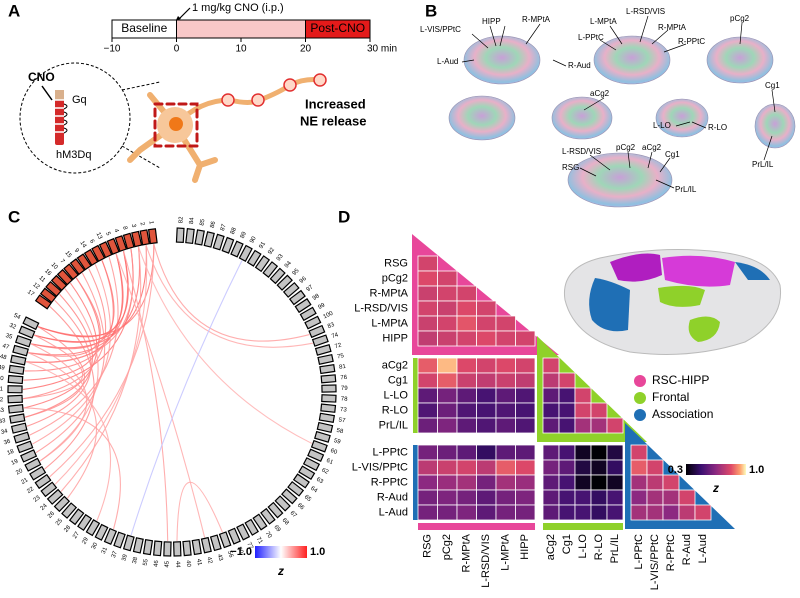 This screenshot has height=598, width=800. What do you see at coordinates (116, 231) in the screenshot?
I see `node-label: 4` at bounding box center [116, 231].